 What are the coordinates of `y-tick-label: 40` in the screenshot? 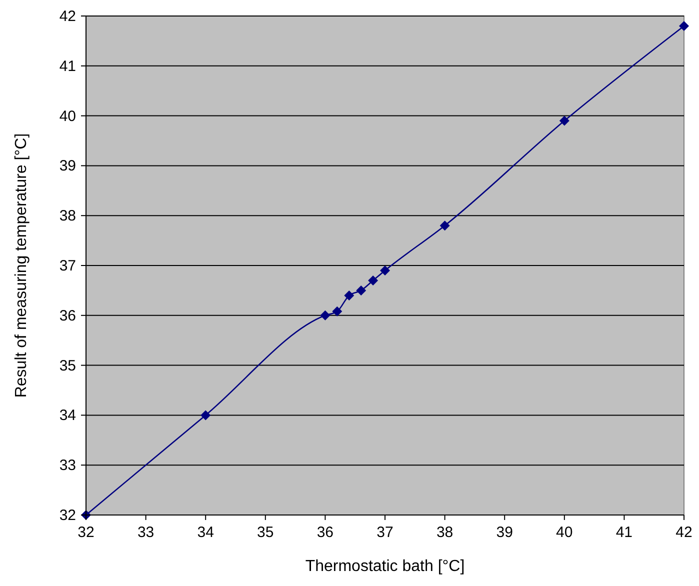 It's located at (67, 116).